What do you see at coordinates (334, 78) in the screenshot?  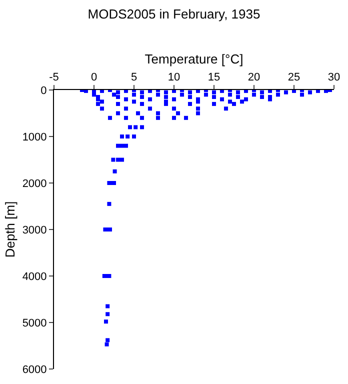 I see `x-tick-label: 30` at bounding box center [334, 78].